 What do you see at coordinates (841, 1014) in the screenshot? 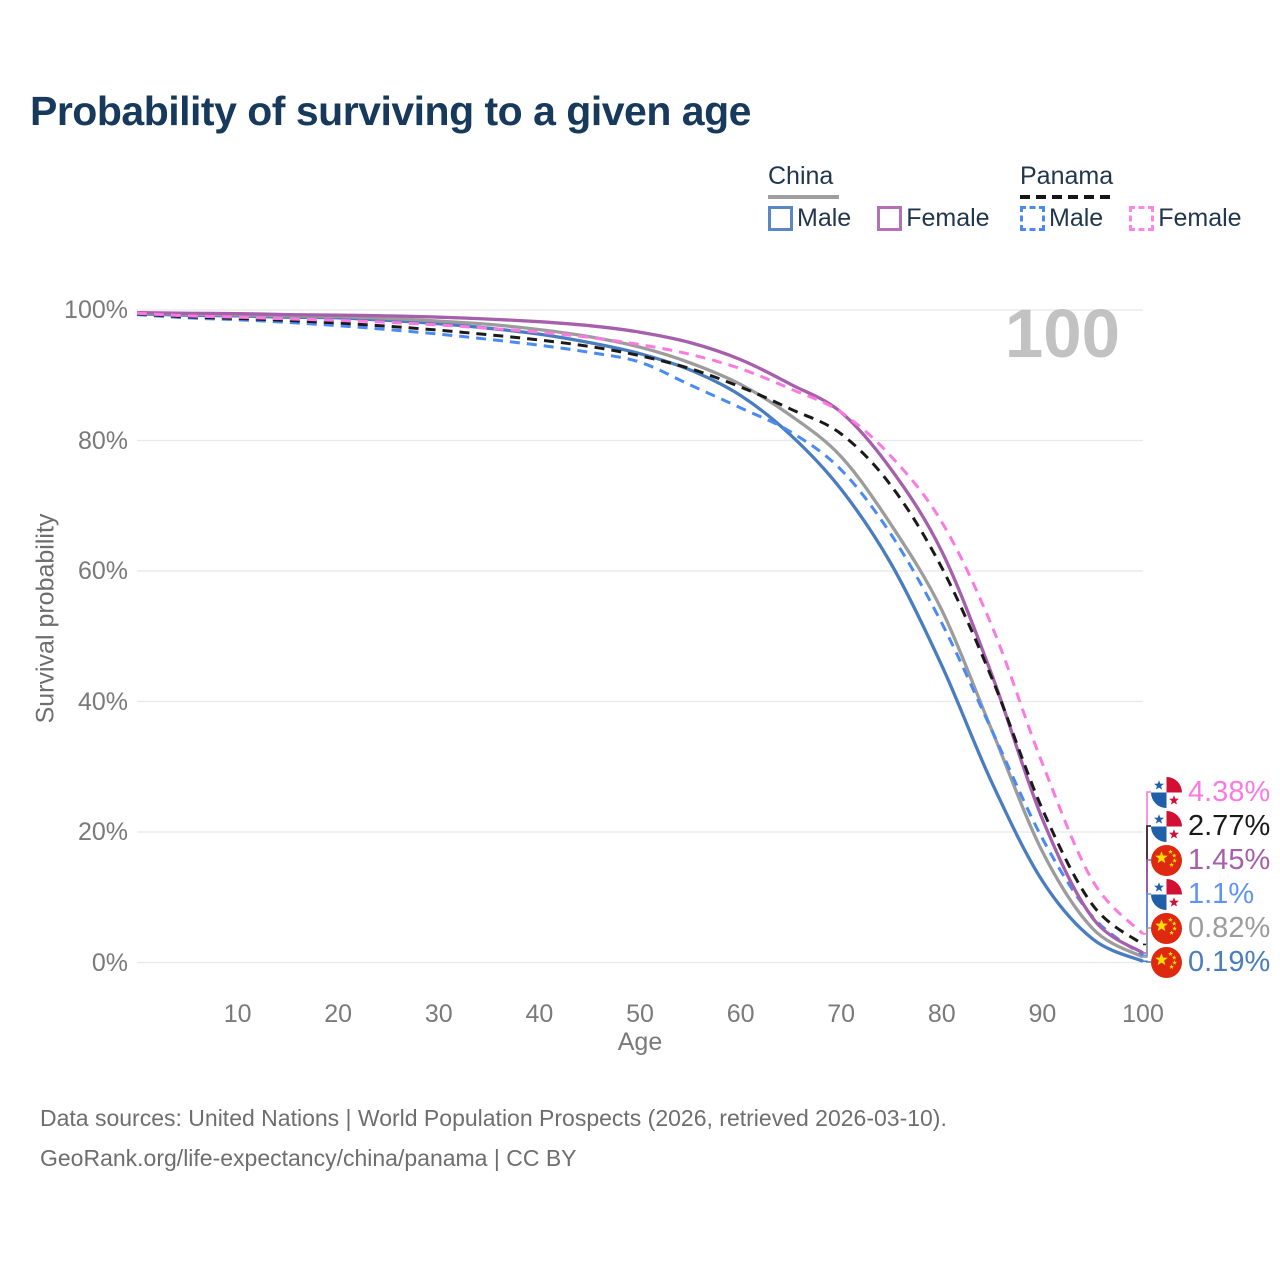
I see `x-tick-label: 70` at bounding box center [841, 1014].